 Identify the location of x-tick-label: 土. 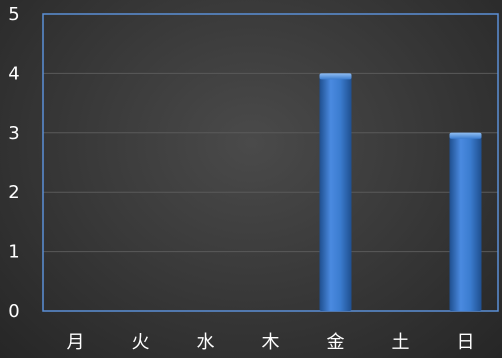
(401, 342).